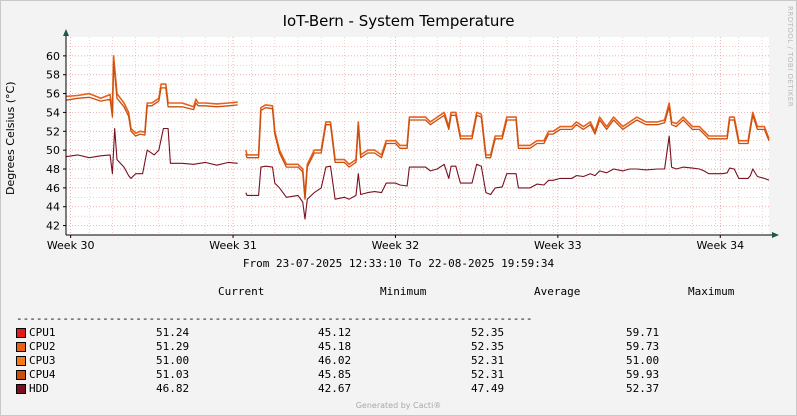 The height and width of the screenshot is (416, 797). Describe the element at coordinates (71, 245) in the screenshot. I see `x-tick-label: Week 30` at that location.